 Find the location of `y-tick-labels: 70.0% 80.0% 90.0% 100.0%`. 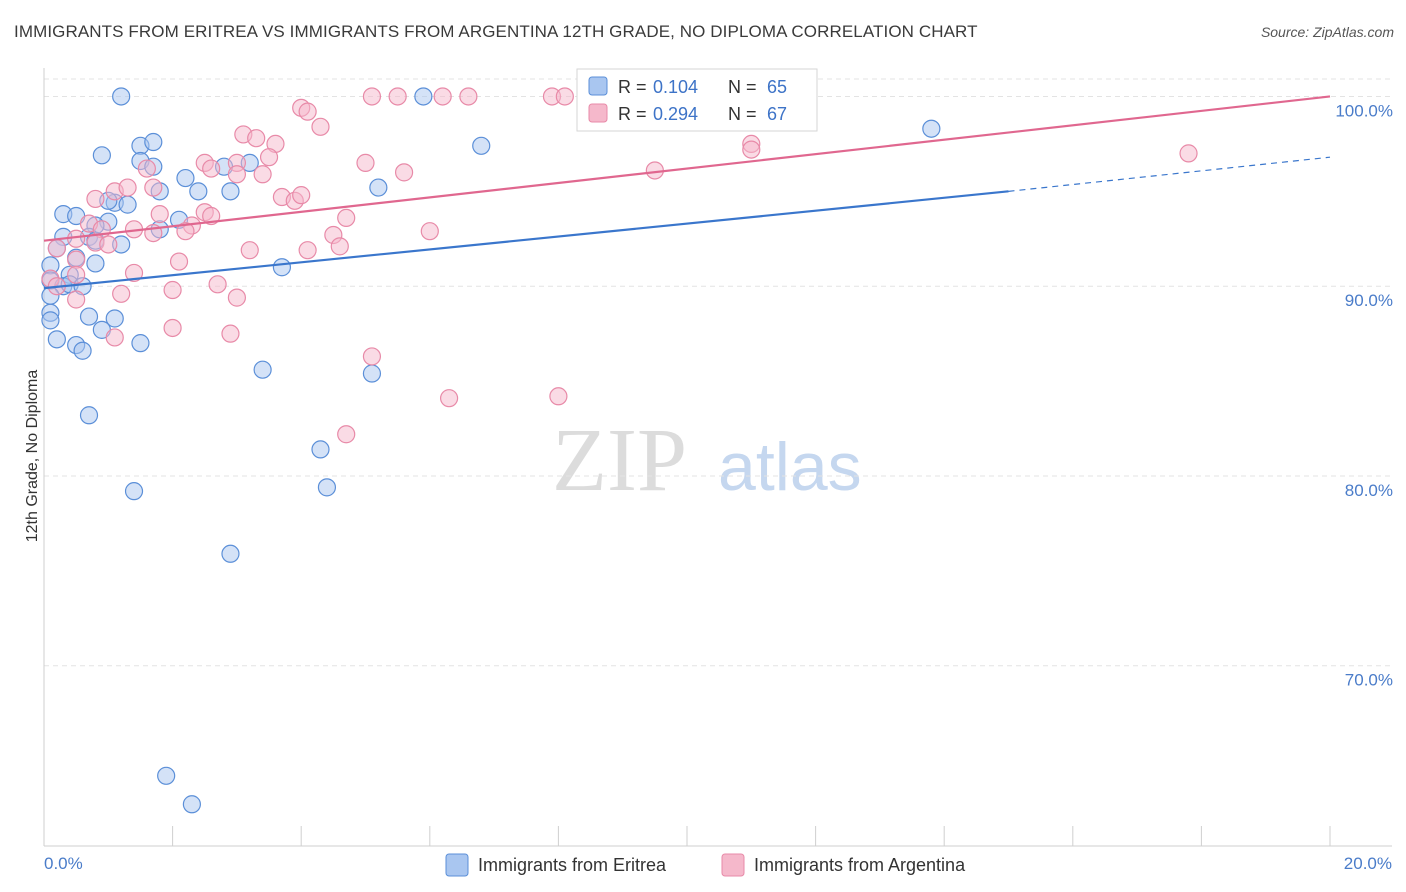

y-tick-labels: 70.0% 80.0% 90.0% 100.0% is located at coordinates (1364, 395).